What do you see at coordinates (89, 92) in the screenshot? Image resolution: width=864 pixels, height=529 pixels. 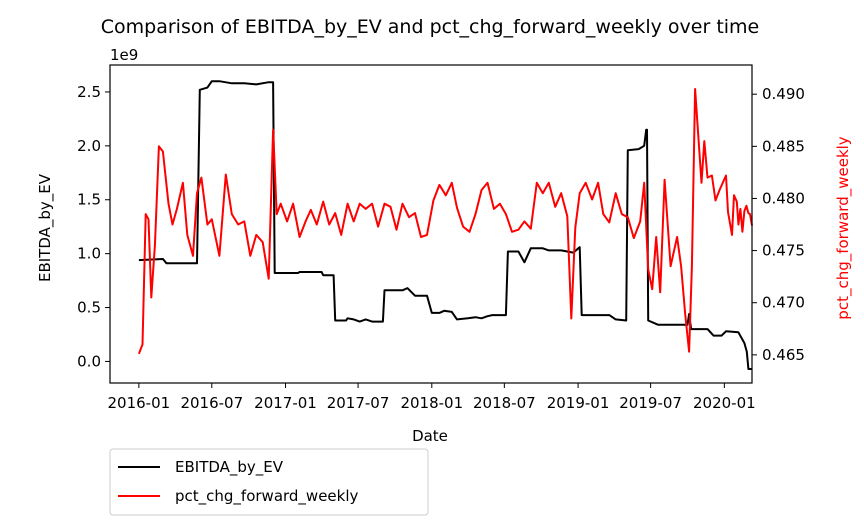 I see `y-left-tick-label-5: 2.5` at bounding box center [89, 92].